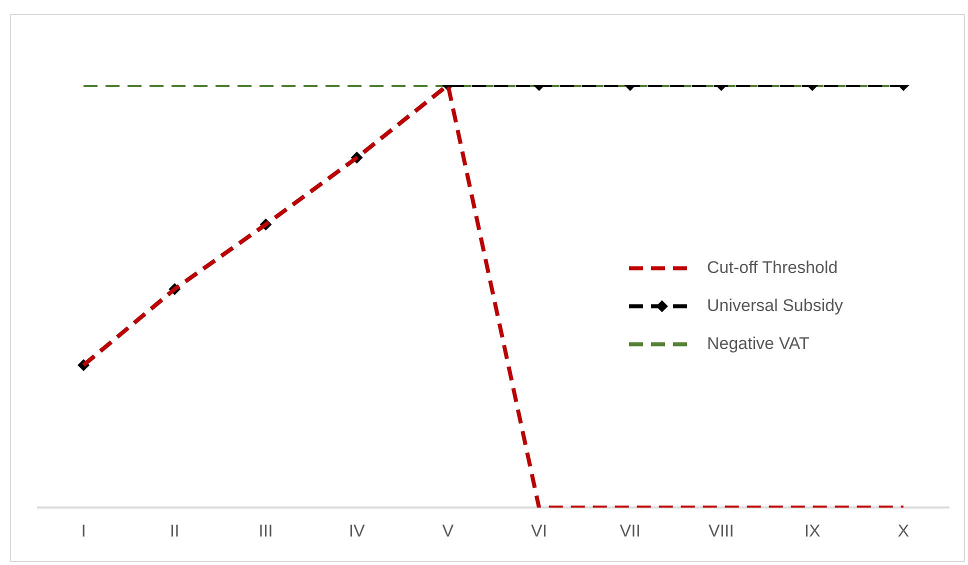  What do you see at coordinates (812, 530) in the screenshot?
I see `x-tick-label: IX` at bounding box center [812, 530].